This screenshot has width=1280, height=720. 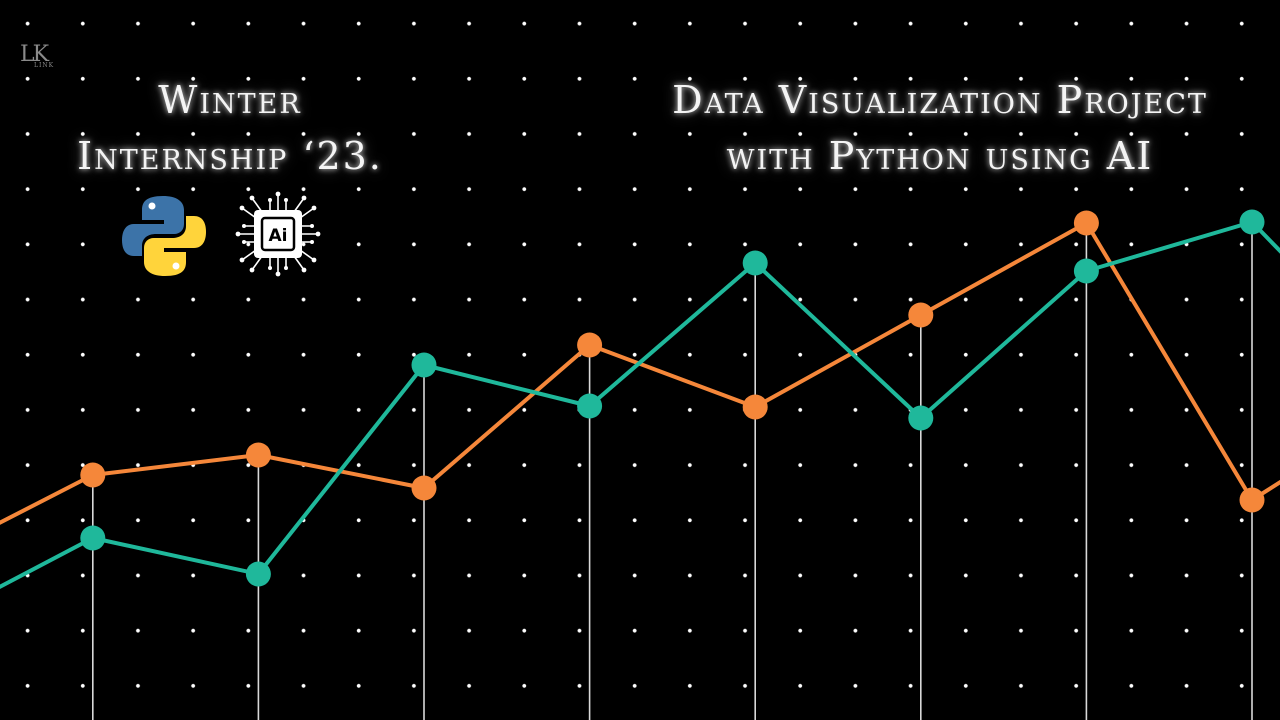 What do you see at coordinates (940, 100) in the screenshot?
I see `project-title-line1: Data Visualization Project` at bounding box center [940, 100].